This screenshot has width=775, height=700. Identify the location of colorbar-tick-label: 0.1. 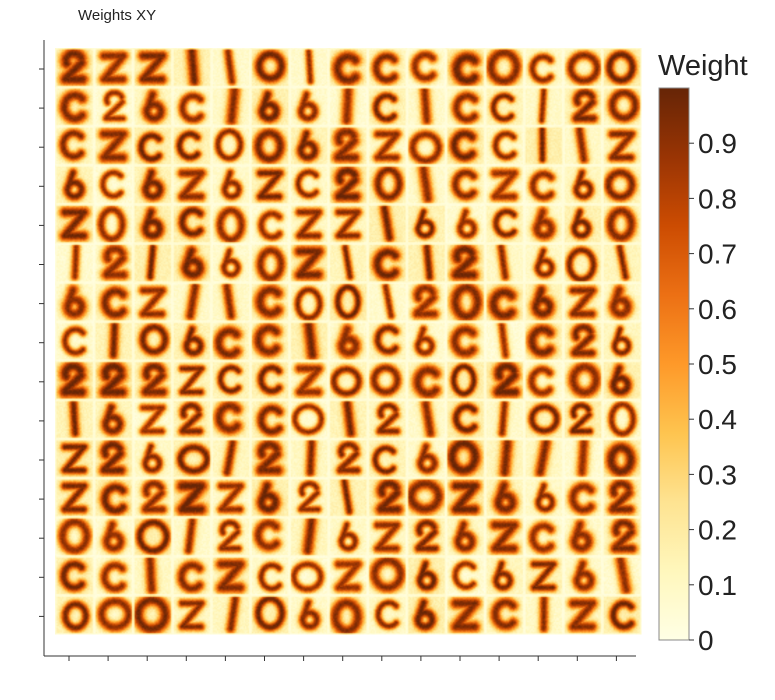
(717, 585).